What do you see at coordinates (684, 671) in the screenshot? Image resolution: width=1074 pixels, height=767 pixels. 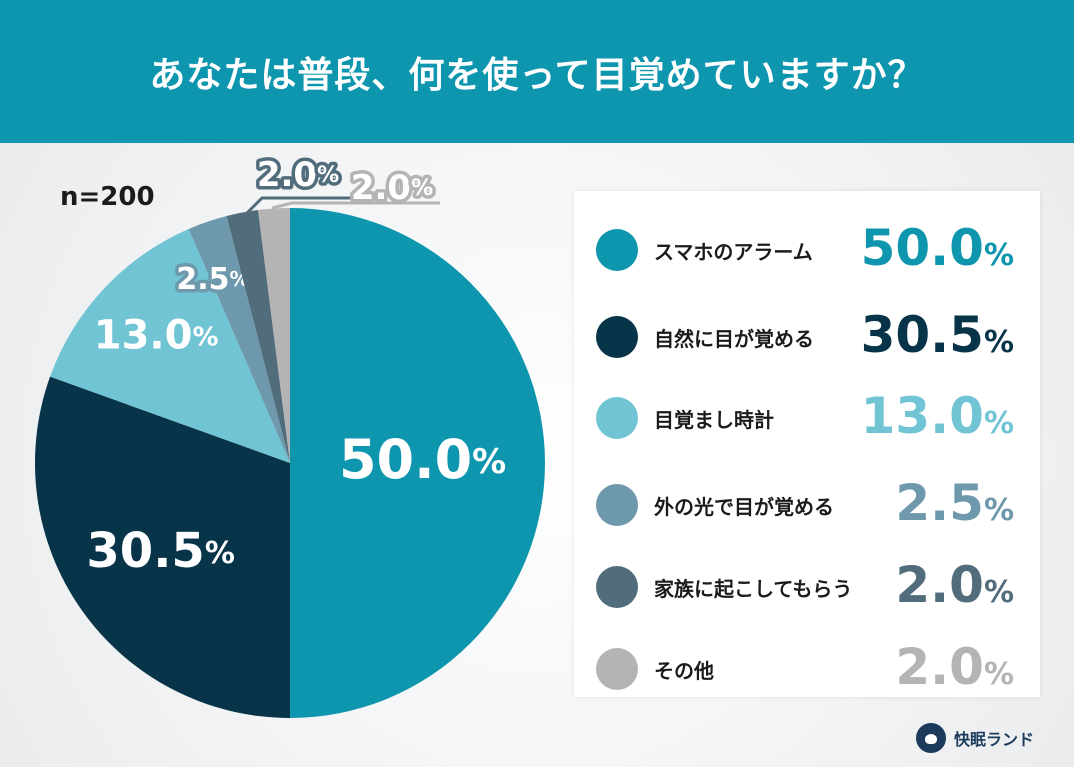 I see `legend-label: その他` at bounding box center [684, 671].